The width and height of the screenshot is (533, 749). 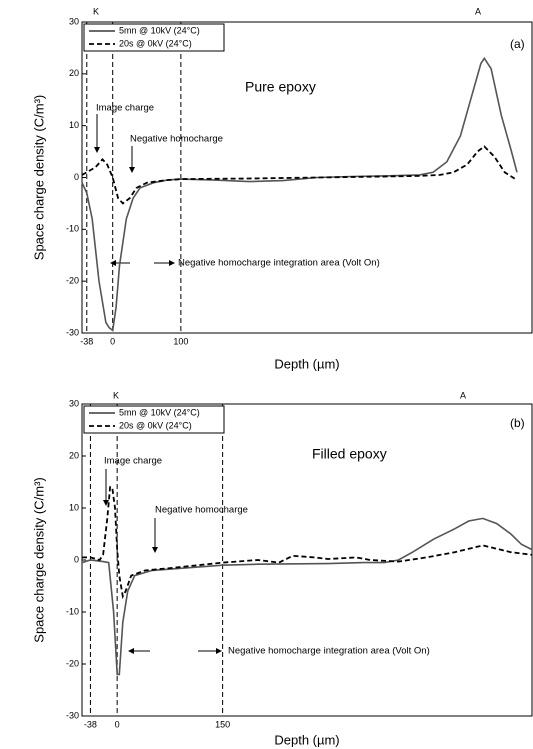 I want to click on panel-title: Pure epoxy, so click(x=280, y=87).